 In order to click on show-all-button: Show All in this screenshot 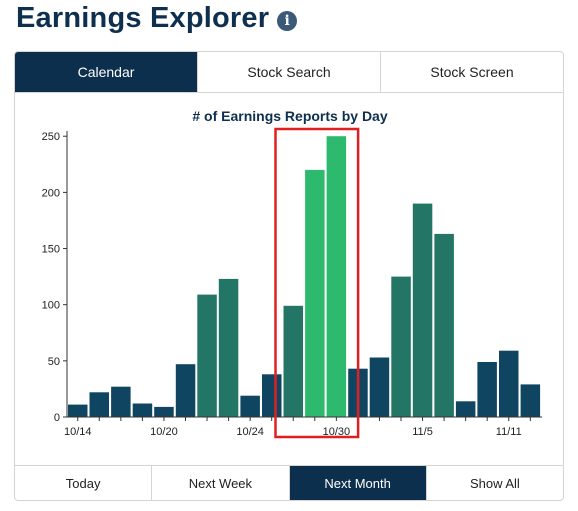, I will do `click(494, 483)`.